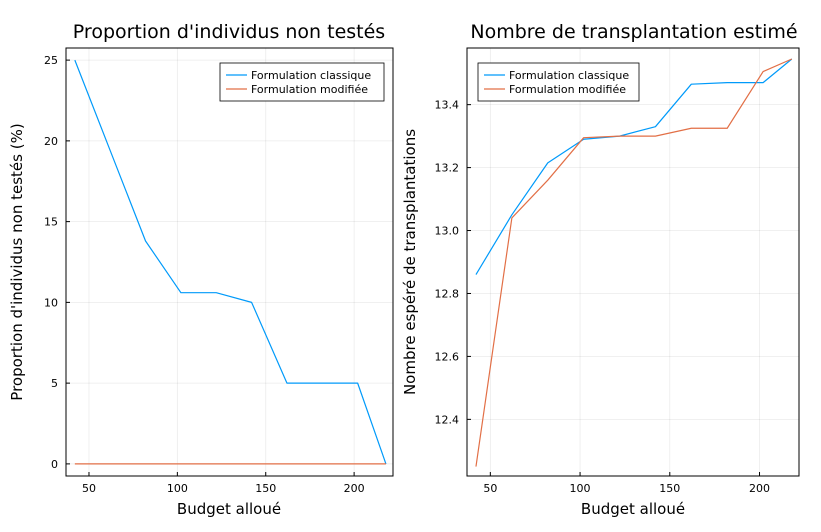 Image resolution: width=821 pixels, height=532 pixels. I want to click on y-tick-label: 12.4, so click(447, 419).